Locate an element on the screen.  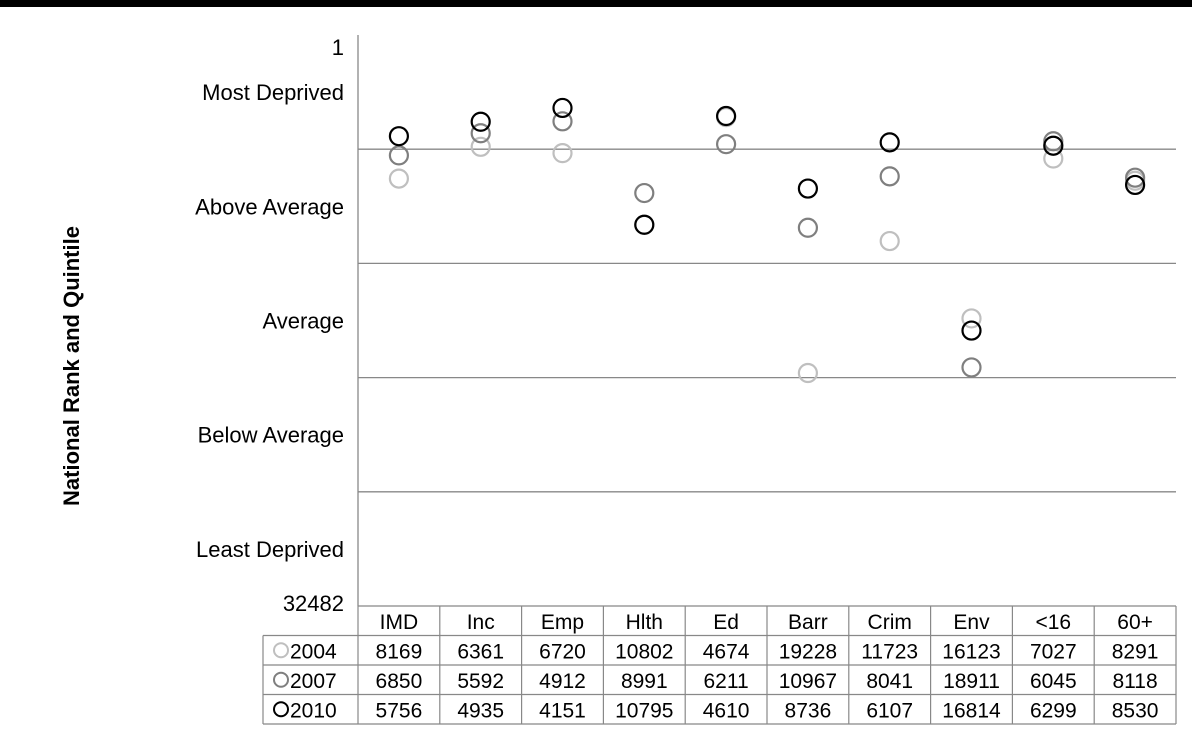
table-value-cell: 4935 is located at coordinates (480, 710).